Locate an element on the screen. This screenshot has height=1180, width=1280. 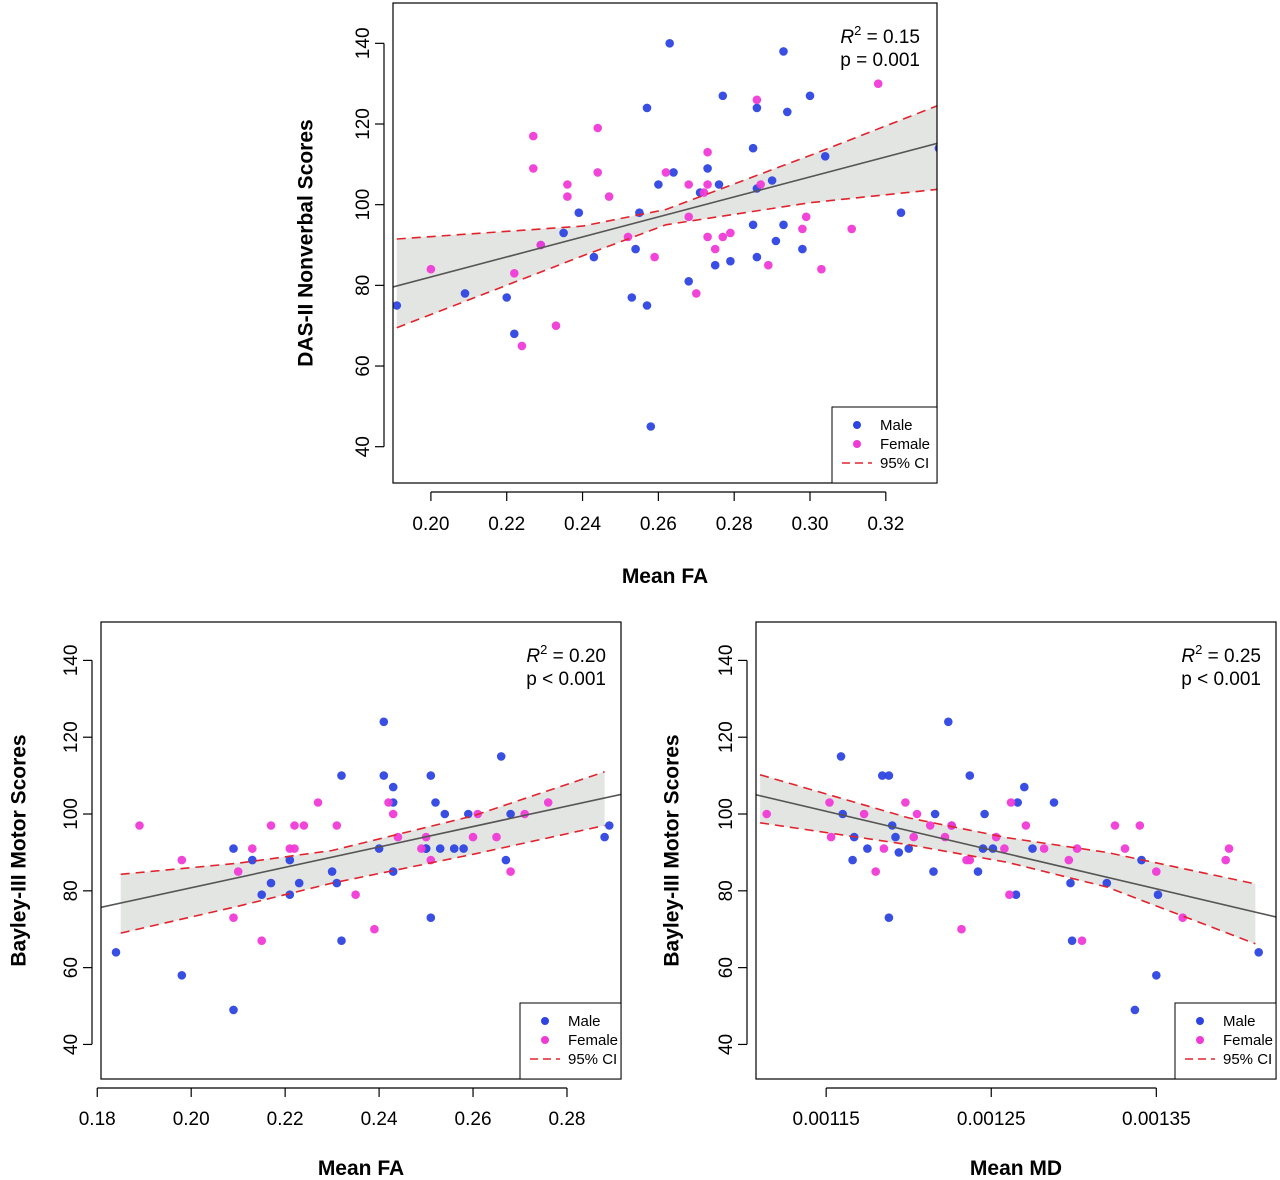
r-squared-annotation: R2 = 0.15 is located at coordinates (880, 35).